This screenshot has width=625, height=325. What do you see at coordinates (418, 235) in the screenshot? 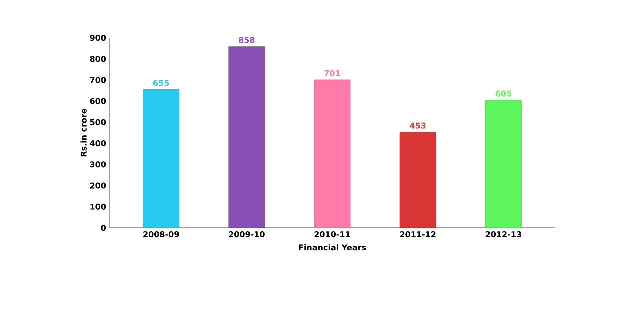
I see `x-tick-label: 2011-12` at bounding box center [418, 235].